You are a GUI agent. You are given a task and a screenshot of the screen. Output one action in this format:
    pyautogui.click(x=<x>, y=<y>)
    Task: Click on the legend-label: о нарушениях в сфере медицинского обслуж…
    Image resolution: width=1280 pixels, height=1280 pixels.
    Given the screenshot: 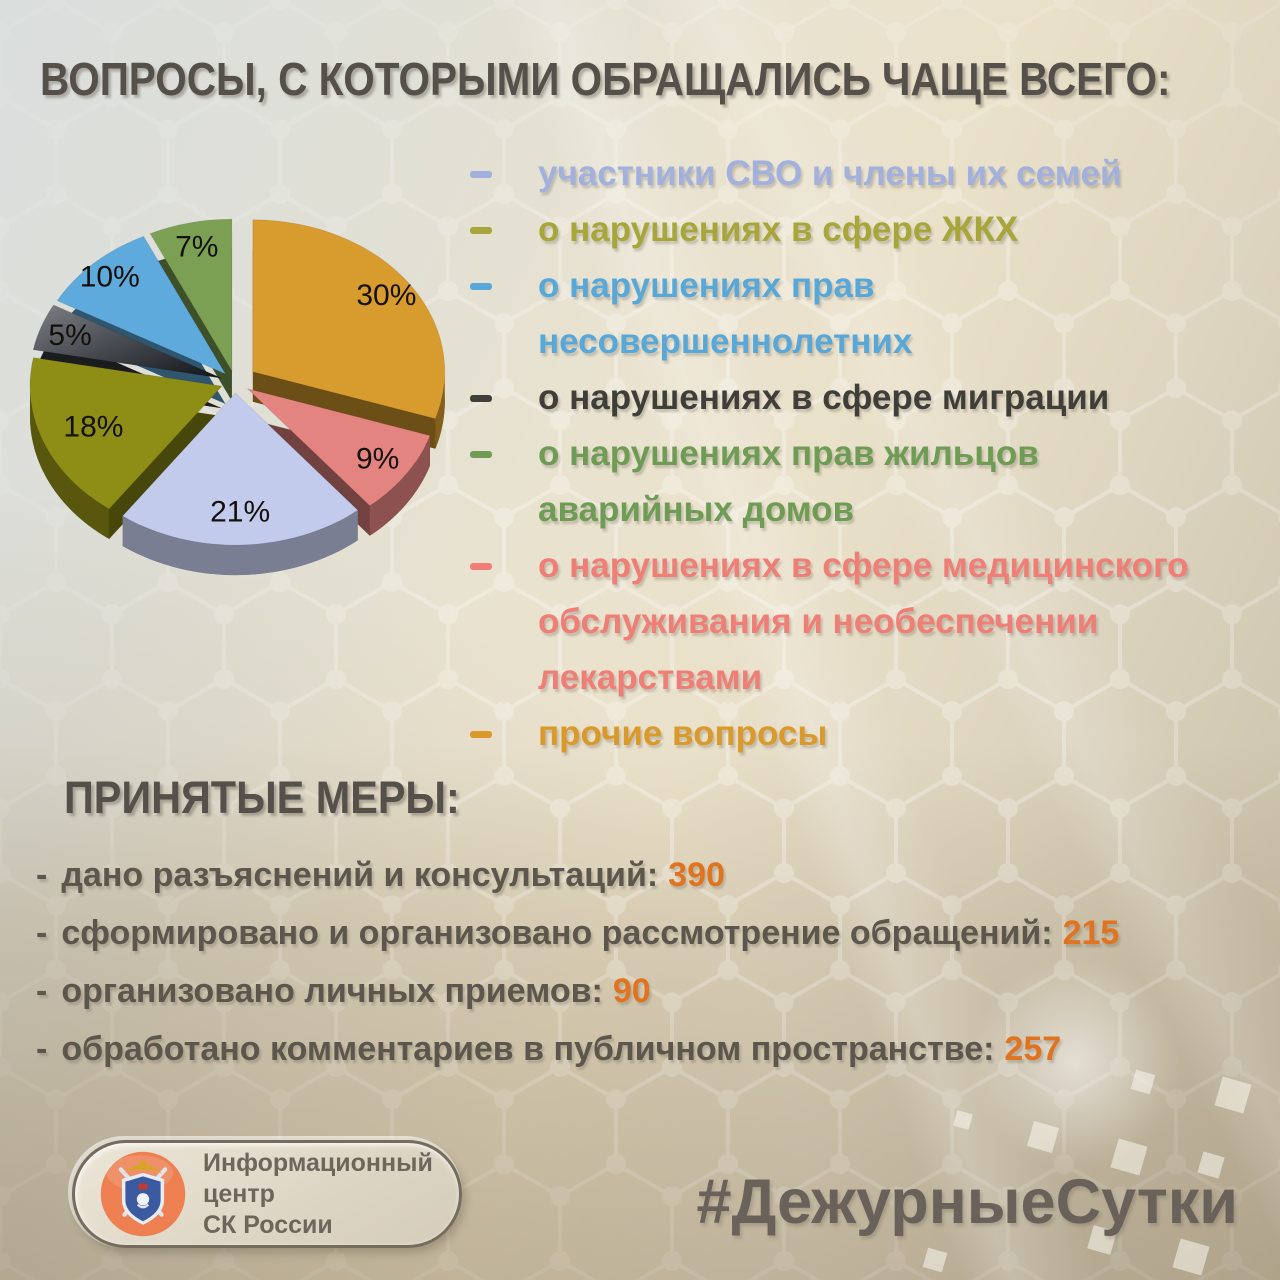 What is the action you would take?
    pyautogui.click(x=863, y=621)
    